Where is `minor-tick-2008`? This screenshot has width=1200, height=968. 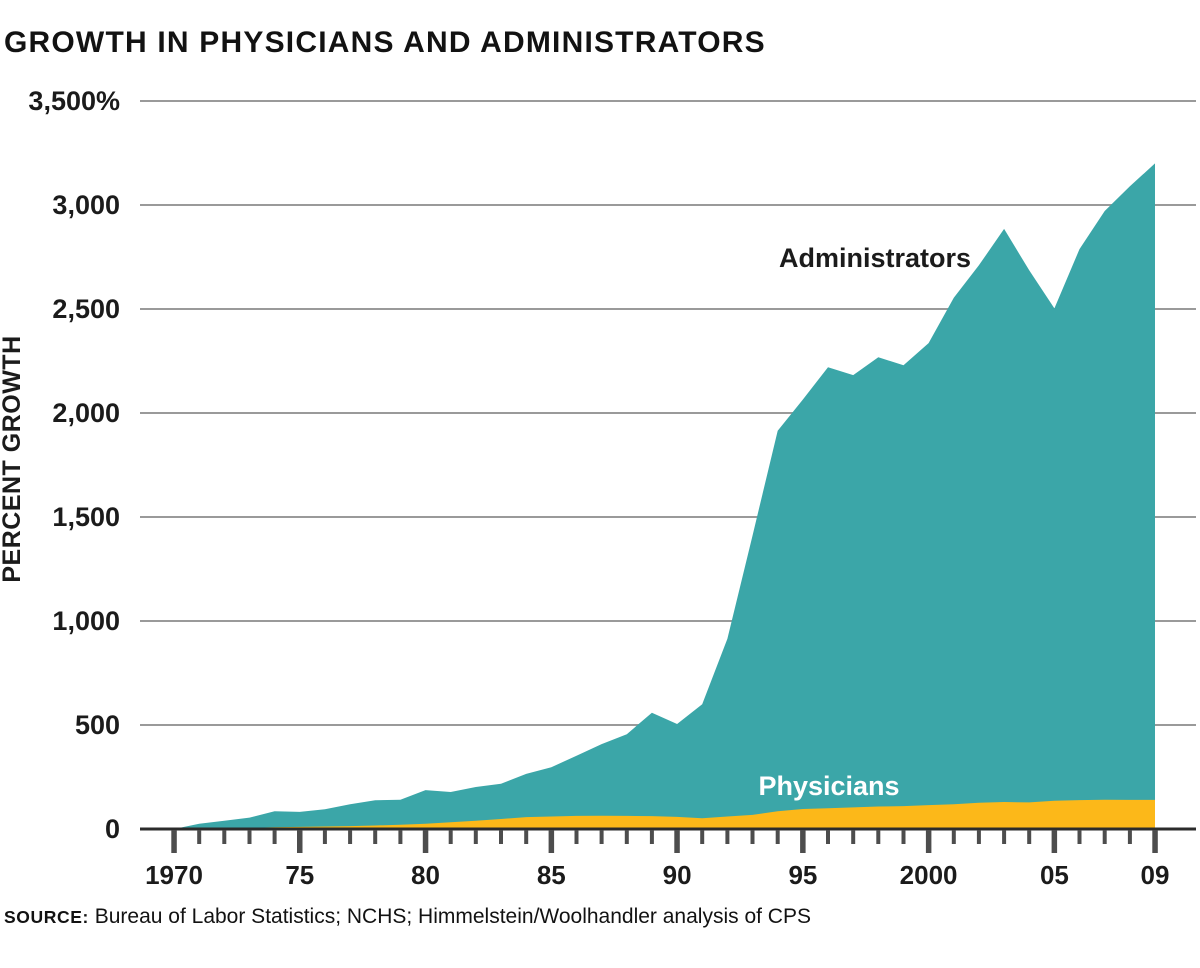
minor-tick-2008 is located at coordinates (1129, 837).